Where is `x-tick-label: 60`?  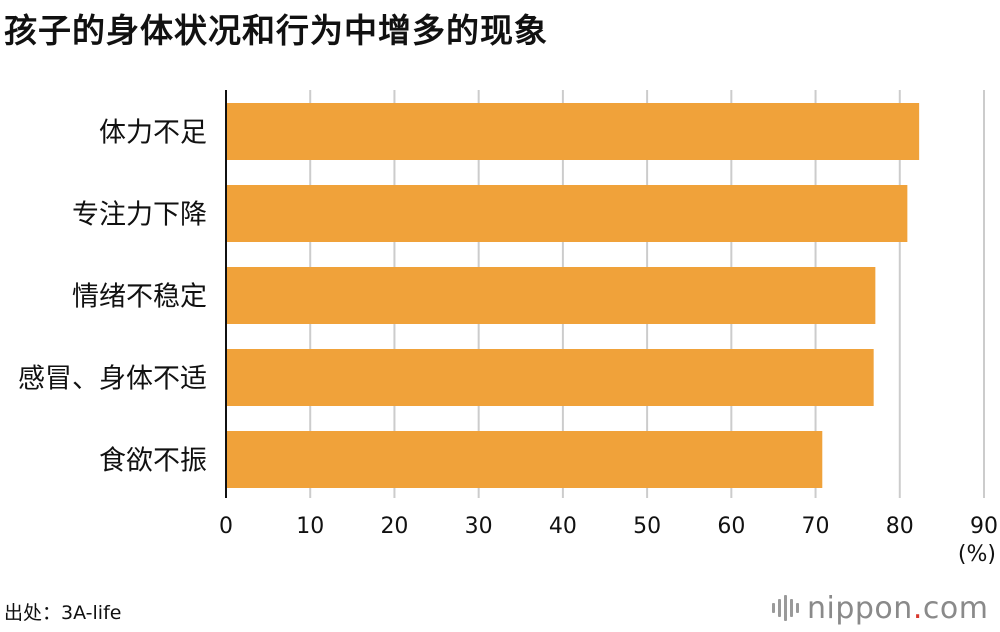 x-tick-label: 60 is located at coordinates (731, 526).